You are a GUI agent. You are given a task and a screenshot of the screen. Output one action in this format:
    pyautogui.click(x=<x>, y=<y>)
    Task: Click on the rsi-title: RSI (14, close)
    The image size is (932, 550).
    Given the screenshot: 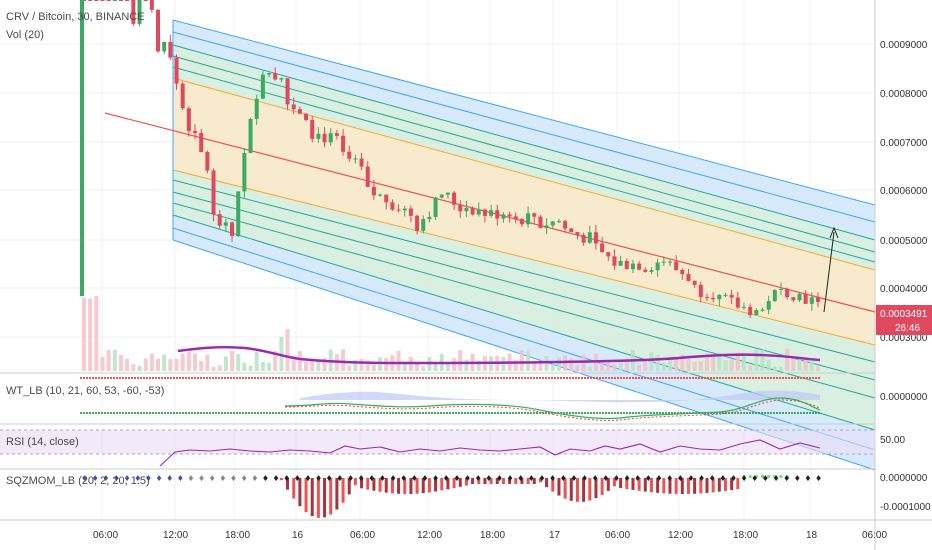 What is the action you would take?
    pyautogui.click(x=42, y=442)
    